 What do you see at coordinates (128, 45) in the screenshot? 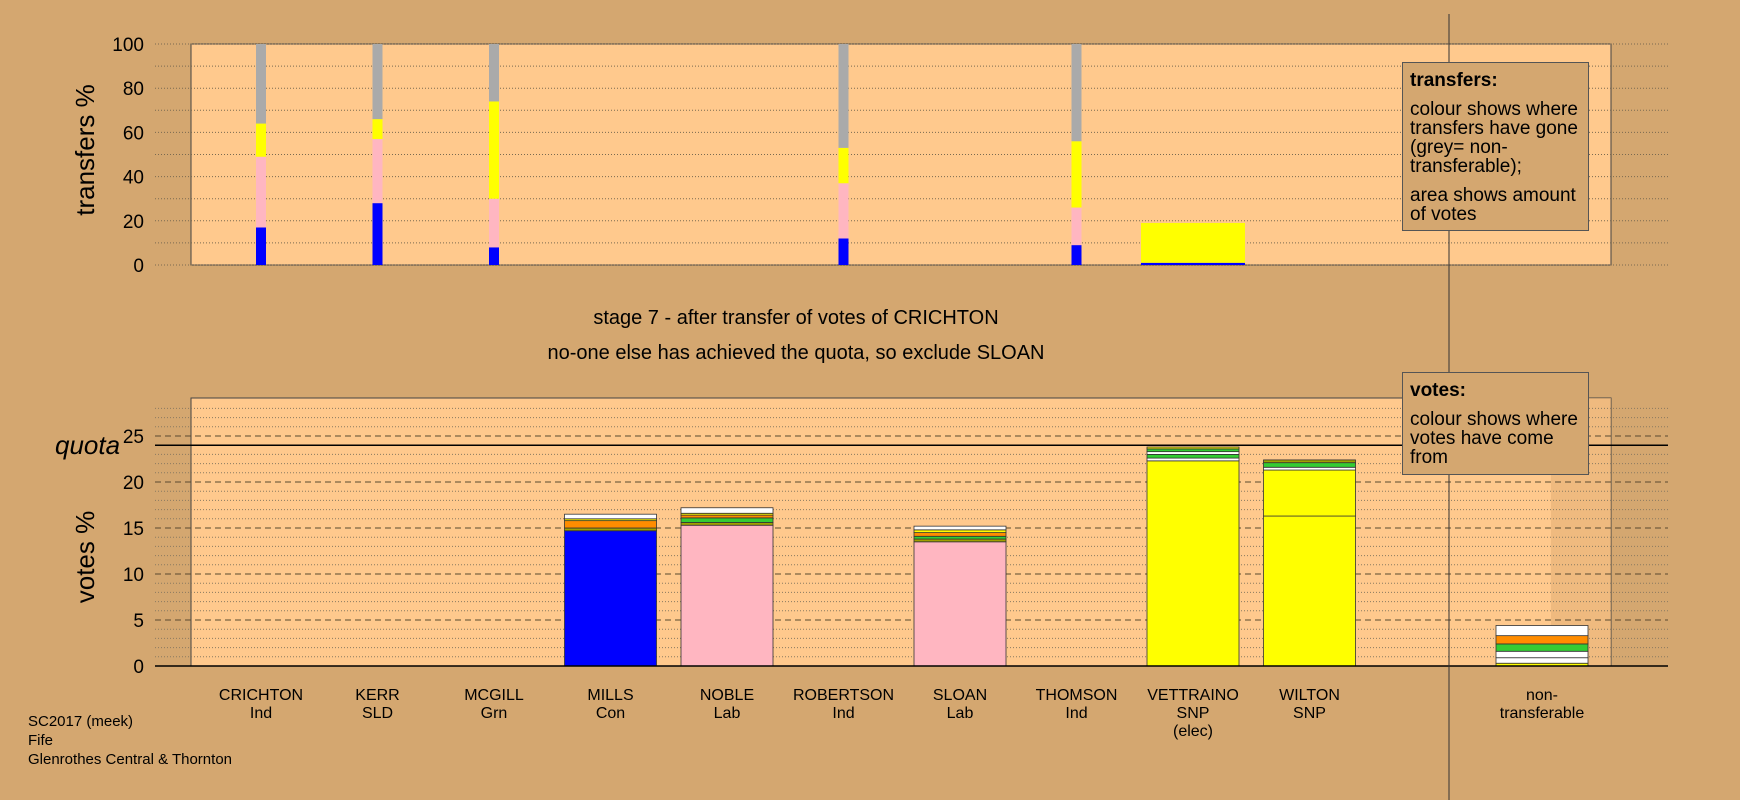
I see `transfers-tick-label: 100` at bounding box center [128, 45].